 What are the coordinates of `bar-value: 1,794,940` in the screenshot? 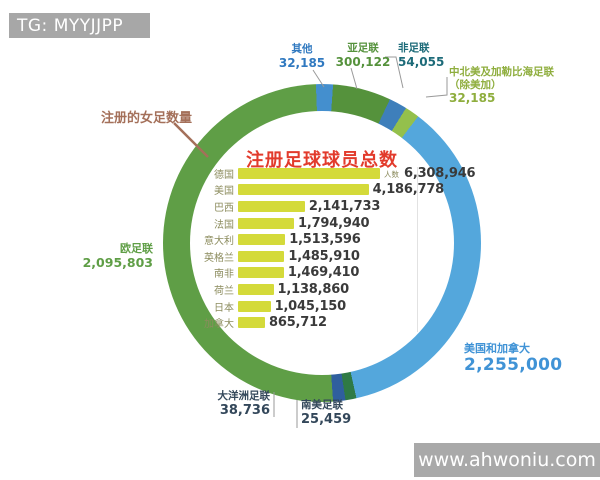 It's located at (334, 223).